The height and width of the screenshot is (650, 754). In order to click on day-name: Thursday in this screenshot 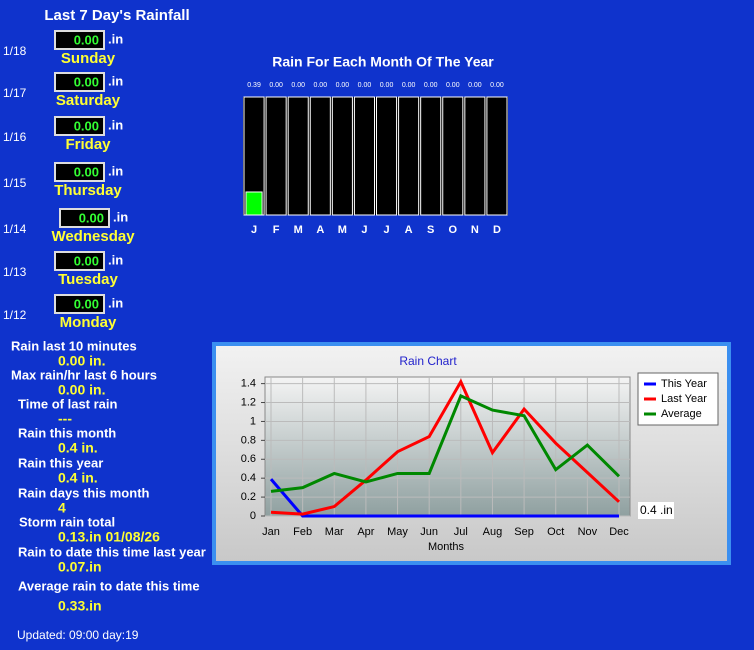, I will do `click(88, 190)`.